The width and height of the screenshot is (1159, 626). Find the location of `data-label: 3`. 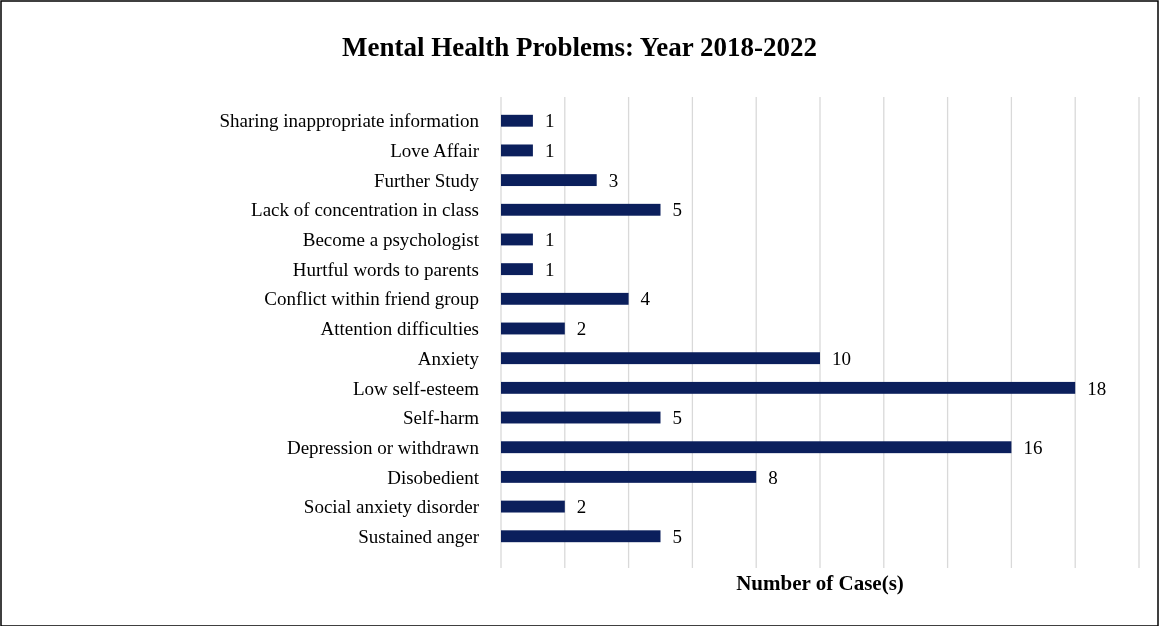

data-label: 3 is located at coordinates (613, 180).